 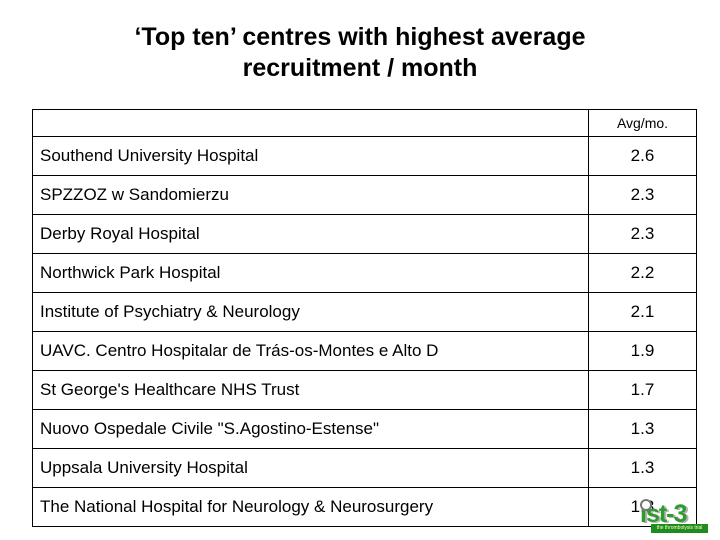 What do you see at coordinates (310, 234) in the screenshot?
I see `centre-name-cell: Derby Royal Hospital` at bounding box center [310, 234].